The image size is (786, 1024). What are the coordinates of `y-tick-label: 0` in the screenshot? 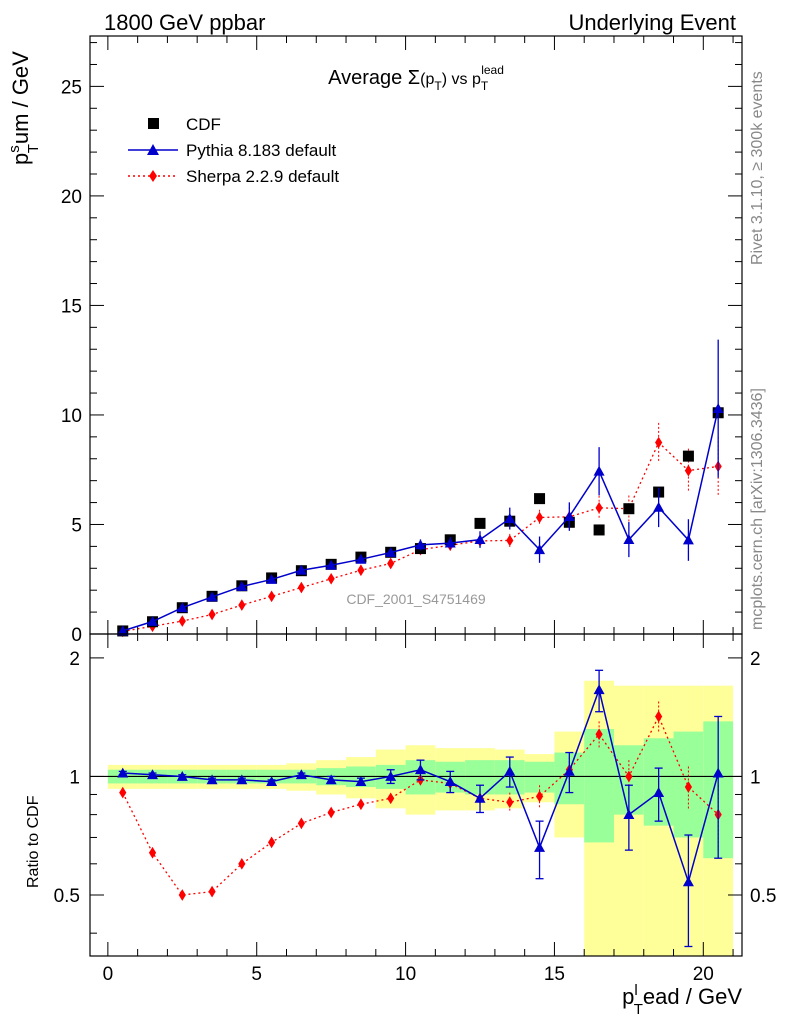 It's located at (76, 635).